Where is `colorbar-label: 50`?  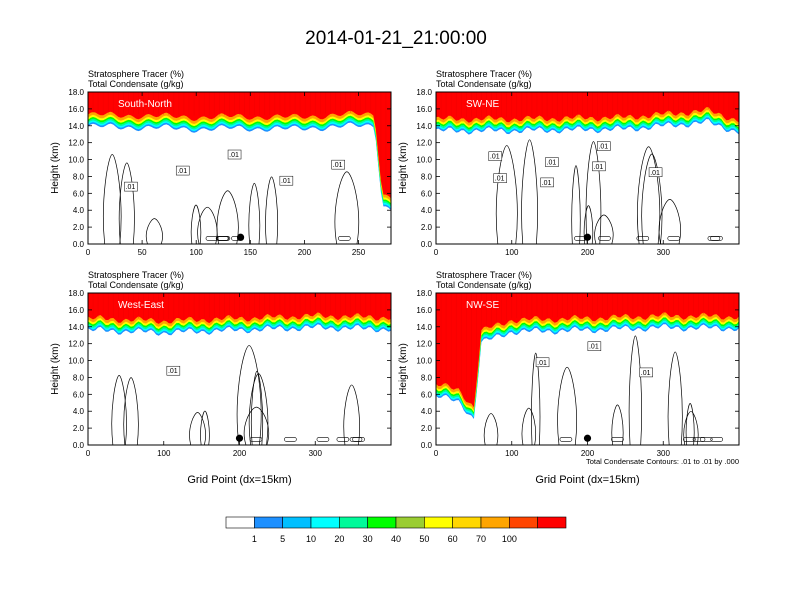 colorbar-label: 50 is located at coordinates (424, 539).